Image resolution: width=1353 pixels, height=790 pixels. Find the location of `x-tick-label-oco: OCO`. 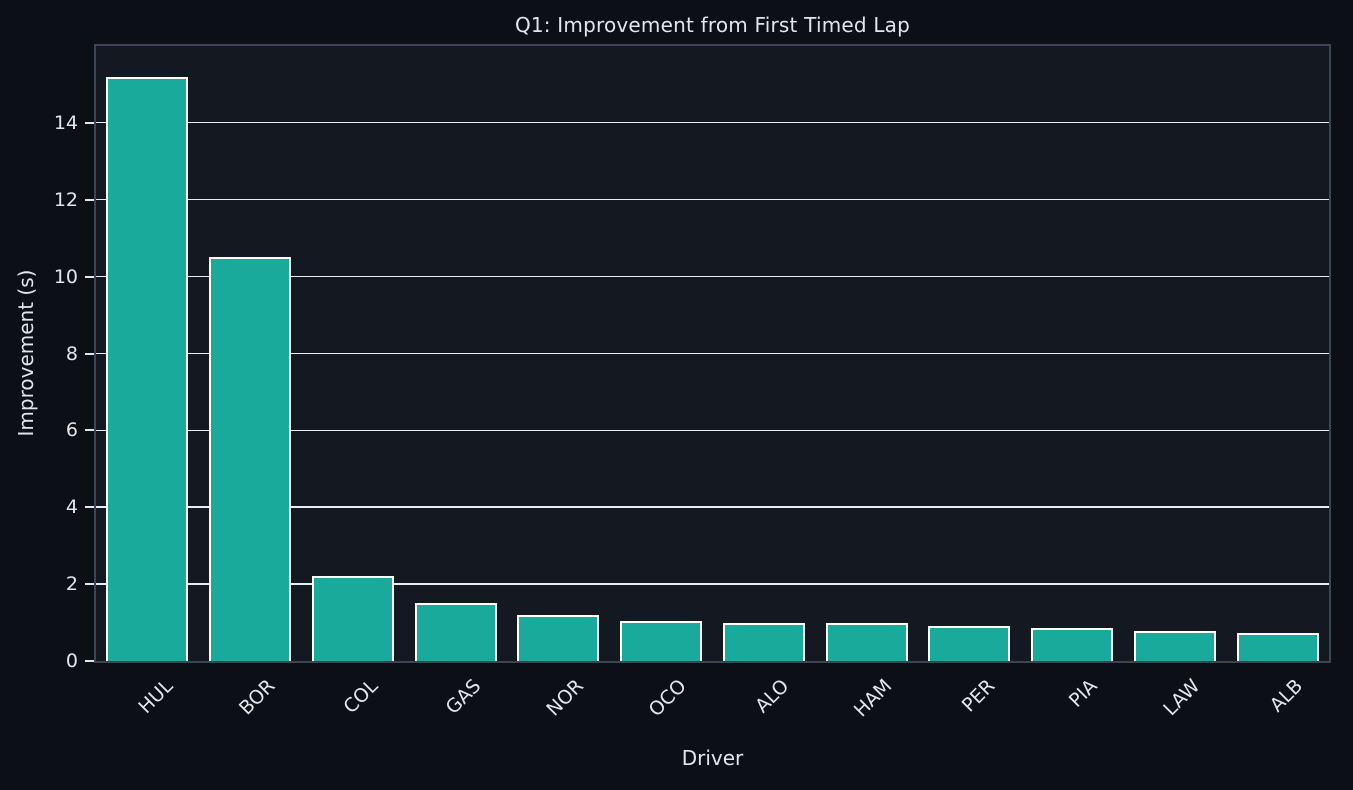

x-tick-label-oco: OCO is located at coordinates (667, 698).